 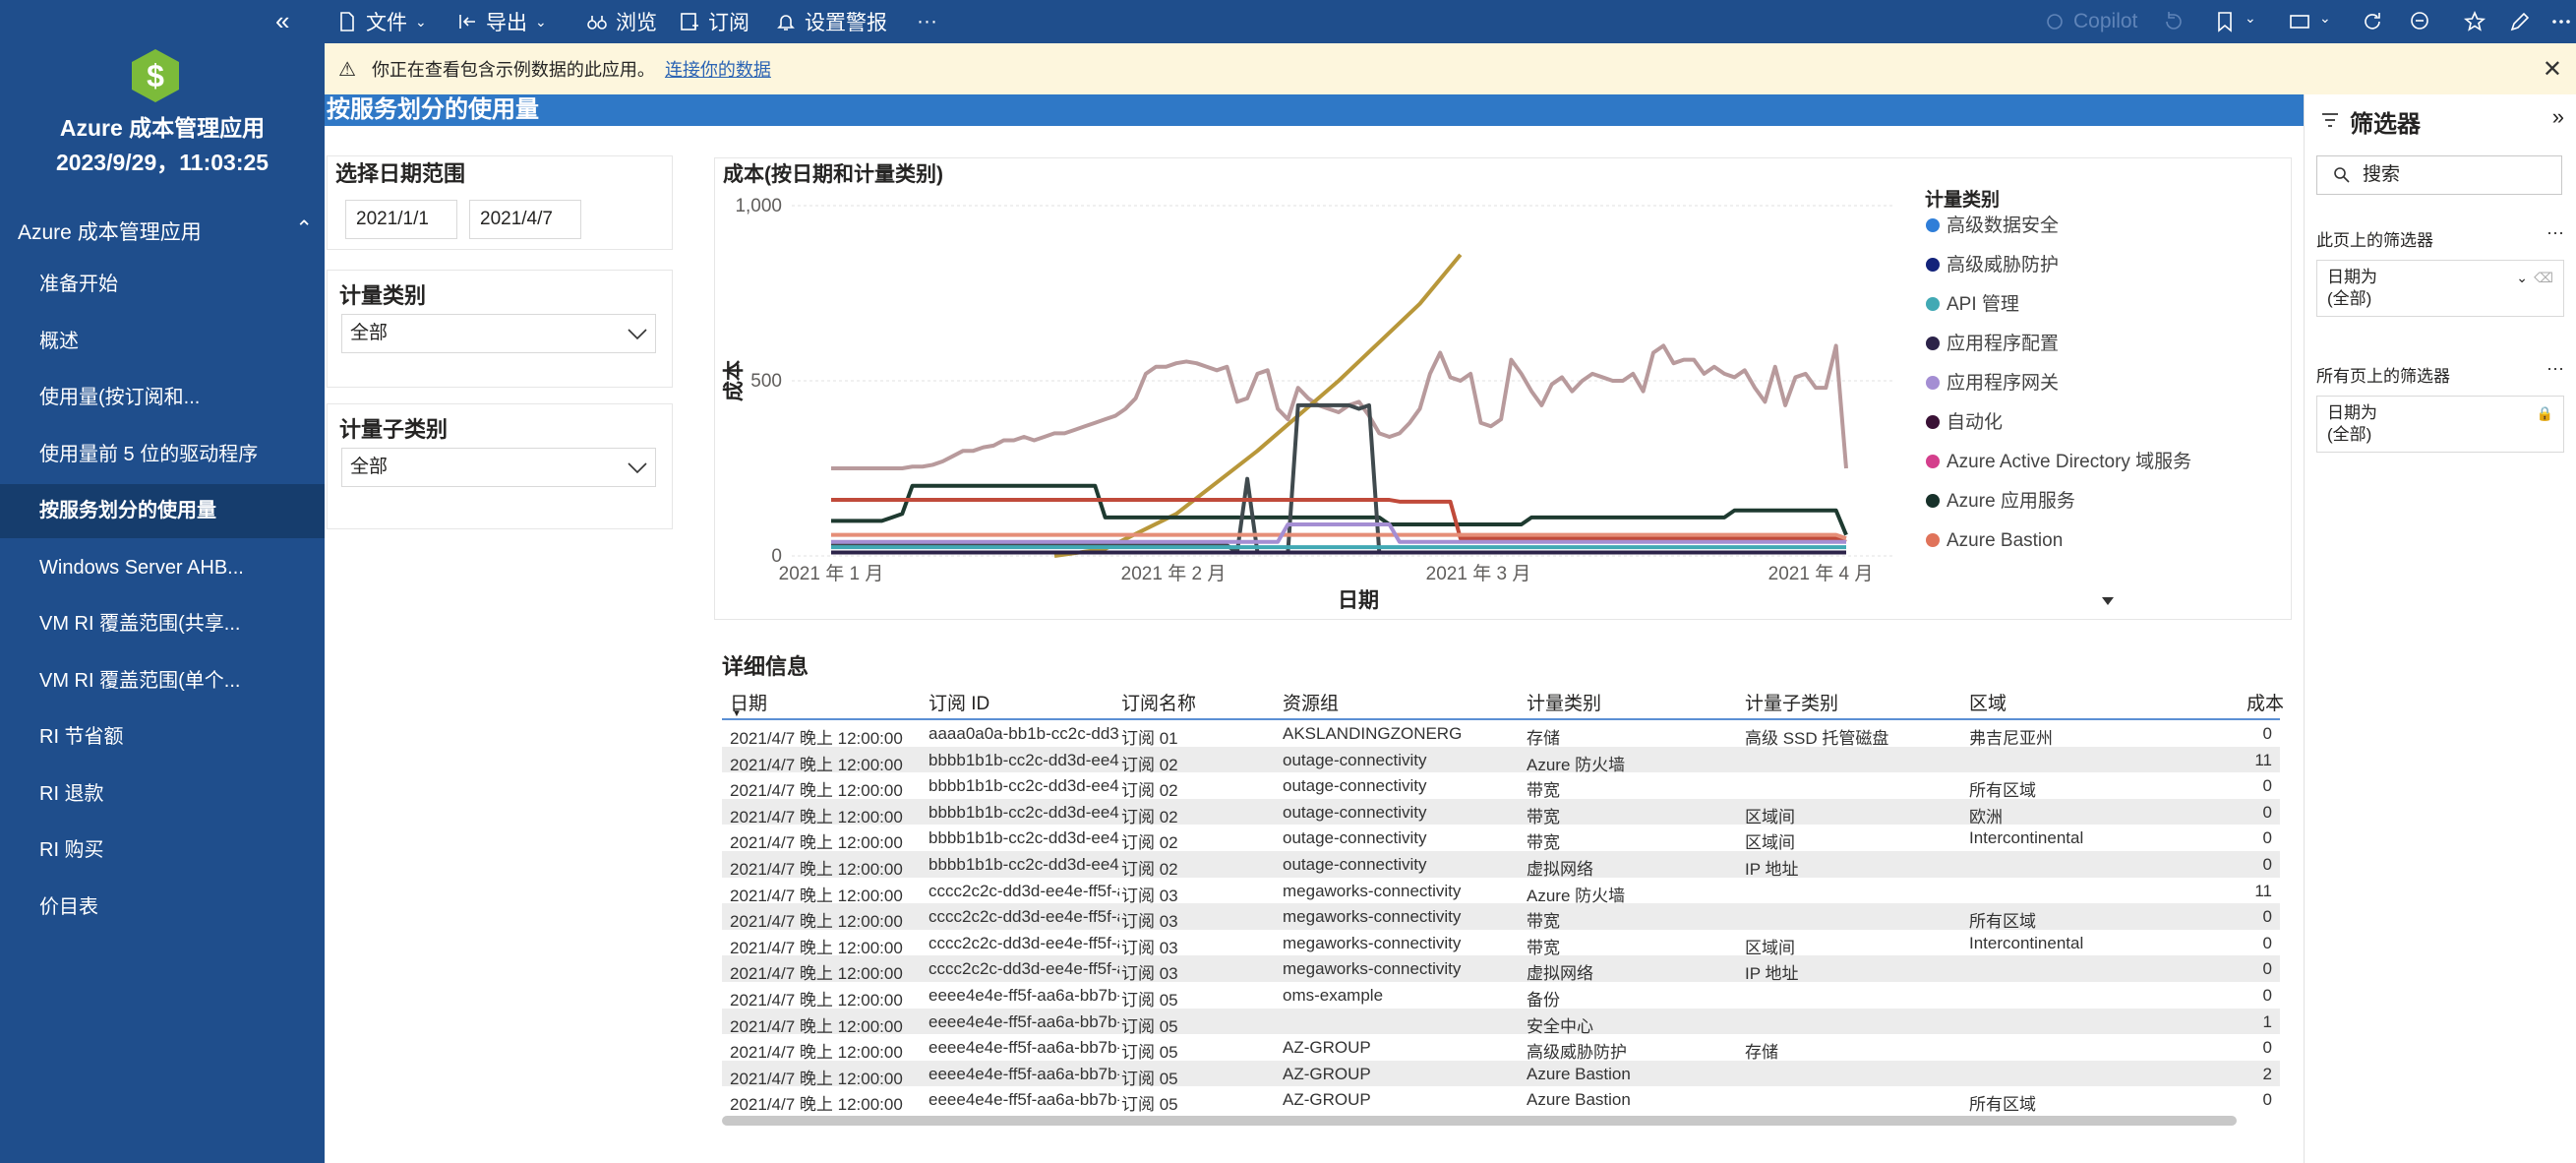 What do you see at coordinates (2557, 116) in the screenshot?
I see `collapse-filter-icon: »` at bounding box center [2557, 116].